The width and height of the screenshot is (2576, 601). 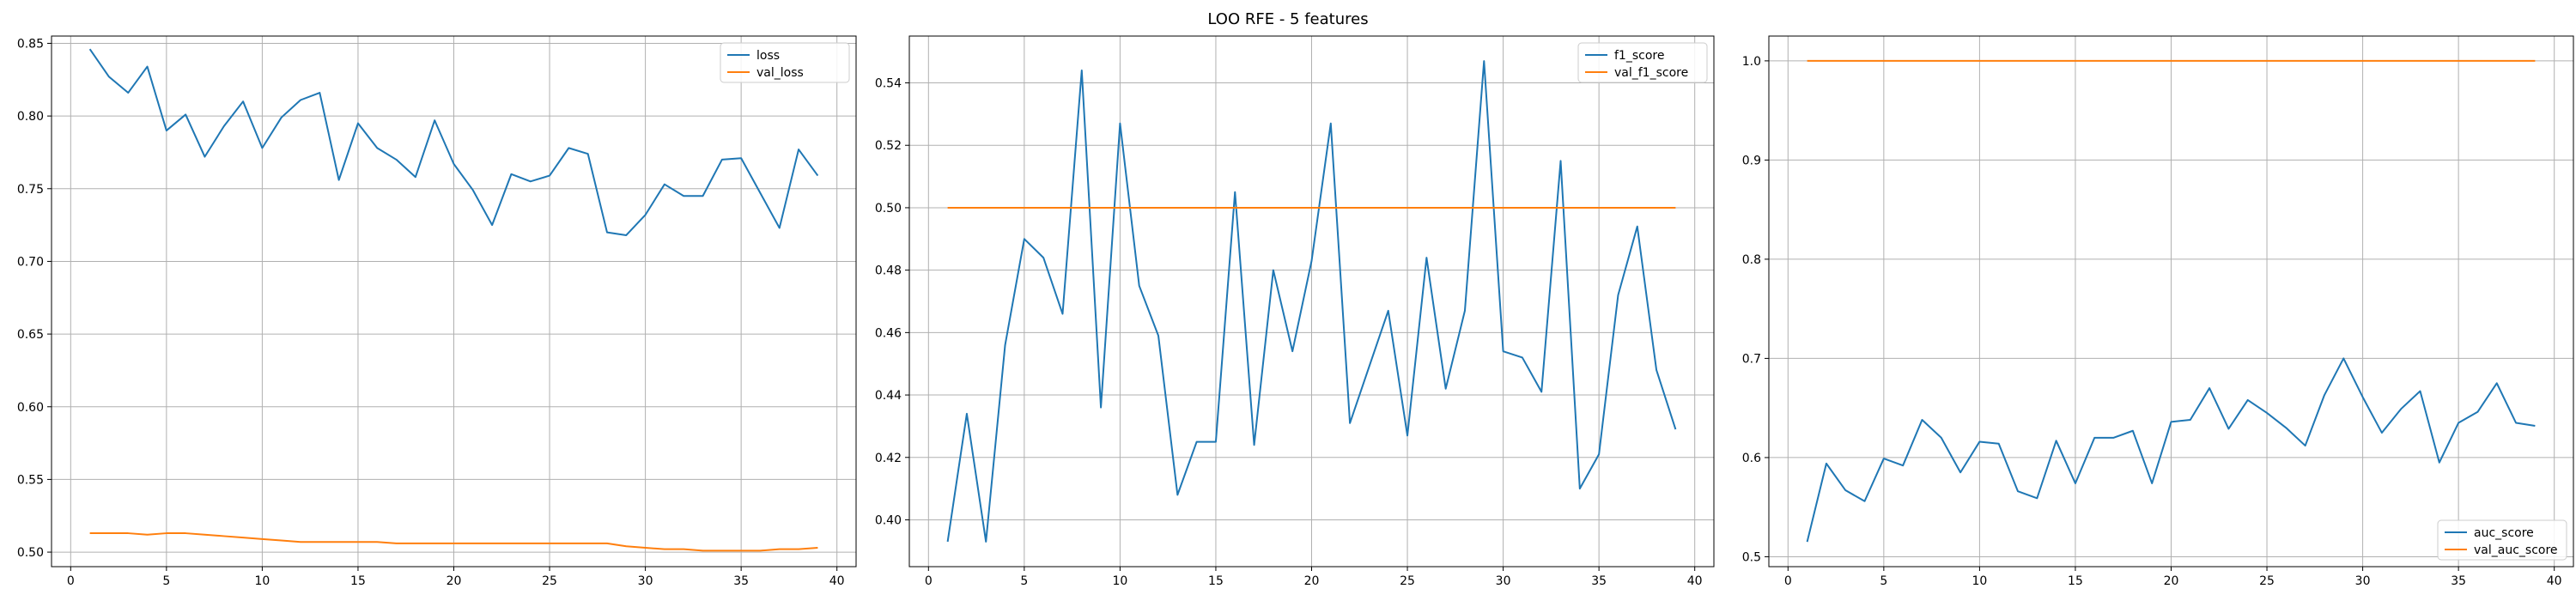 What do you see at coordinates (453, 142) in the screenshot?
I see `series-line-loss` at bounding box center [453, 142].